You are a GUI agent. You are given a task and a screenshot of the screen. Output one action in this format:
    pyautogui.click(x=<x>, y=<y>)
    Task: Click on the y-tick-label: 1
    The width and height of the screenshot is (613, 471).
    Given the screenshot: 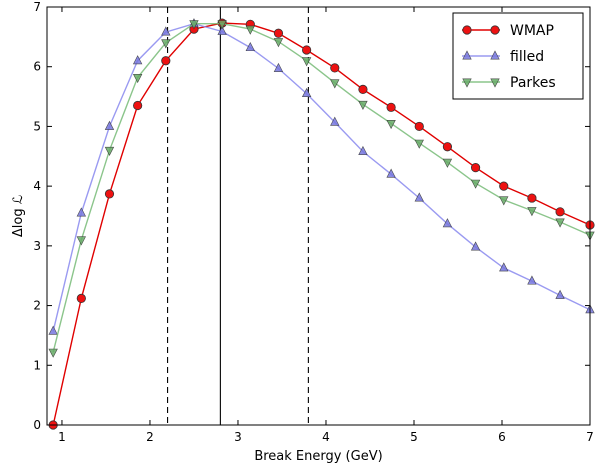 What is the action you would take?
    pyautogui.click(x=37, y=365)
    